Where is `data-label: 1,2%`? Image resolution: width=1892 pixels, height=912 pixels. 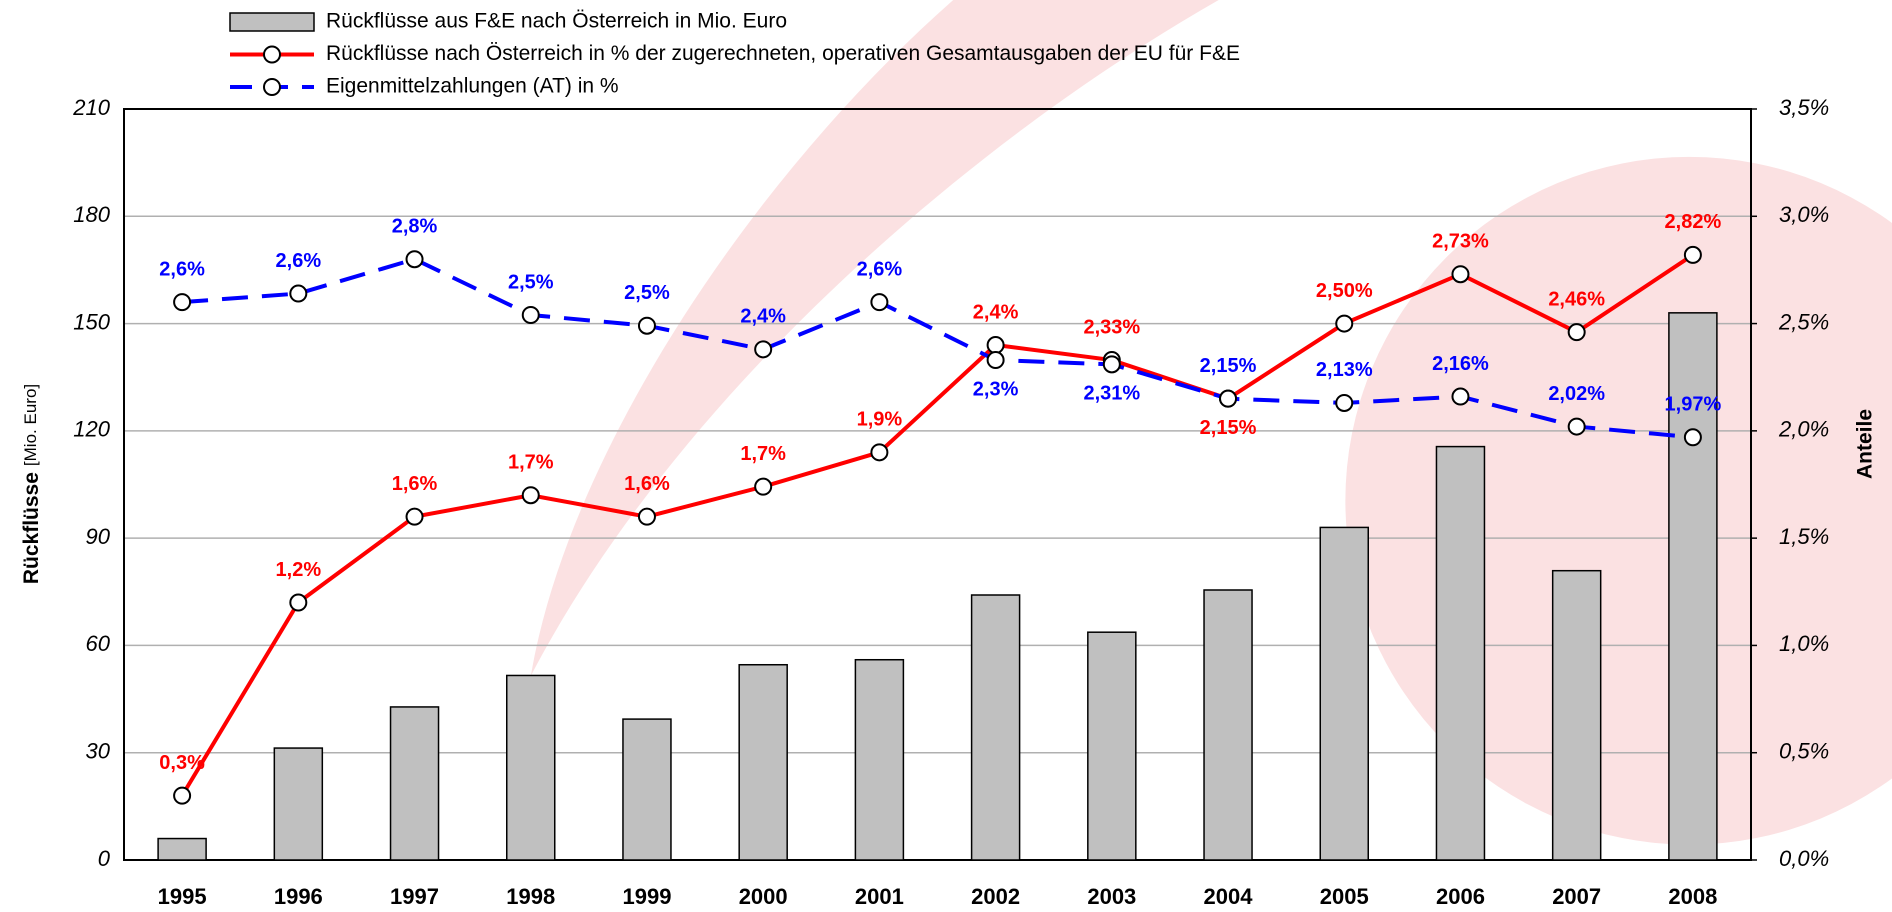 data-label: 1,2% is located at coordinates (299, 570).